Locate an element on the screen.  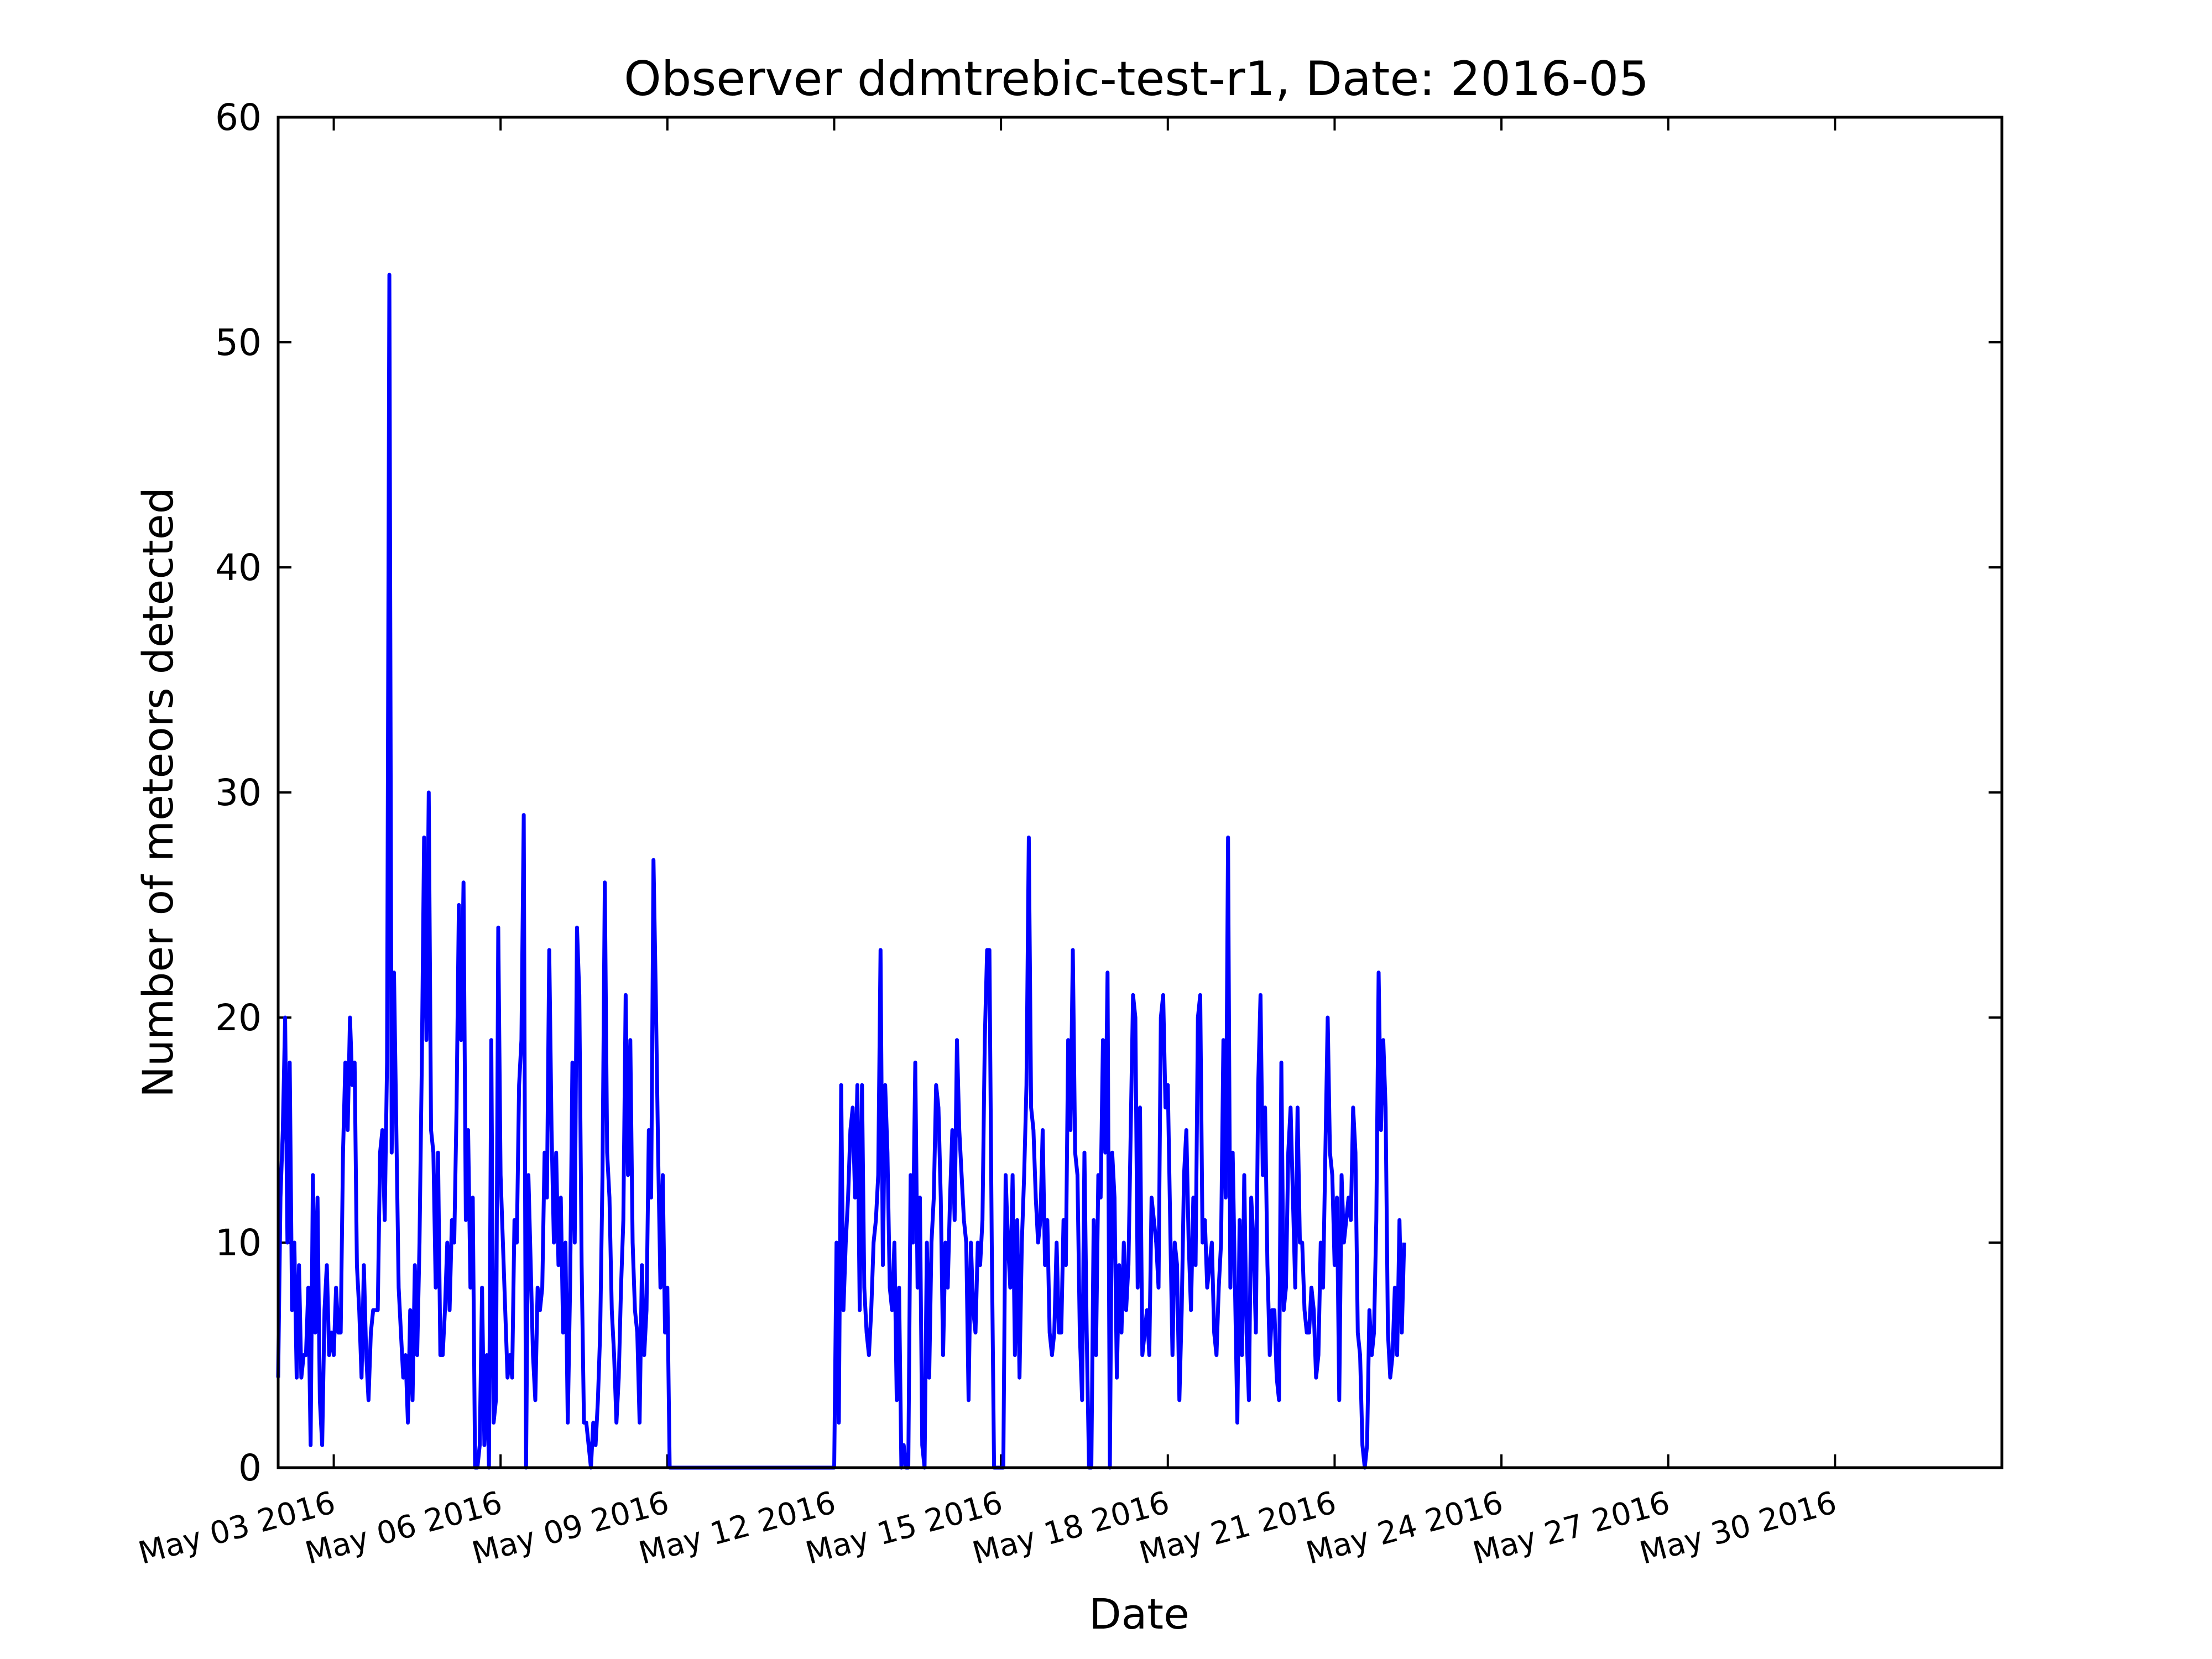
y-tick-label: 10 is located at coordinates (239, 1243).